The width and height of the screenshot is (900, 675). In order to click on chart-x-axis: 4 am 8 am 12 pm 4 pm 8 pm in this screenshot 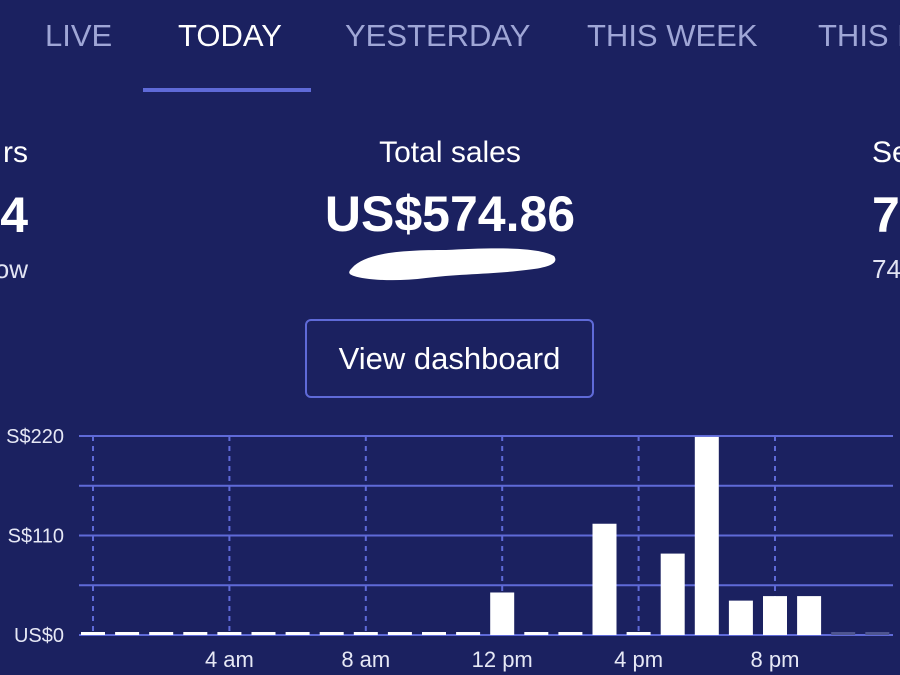, I will do `click(502, 659)`.